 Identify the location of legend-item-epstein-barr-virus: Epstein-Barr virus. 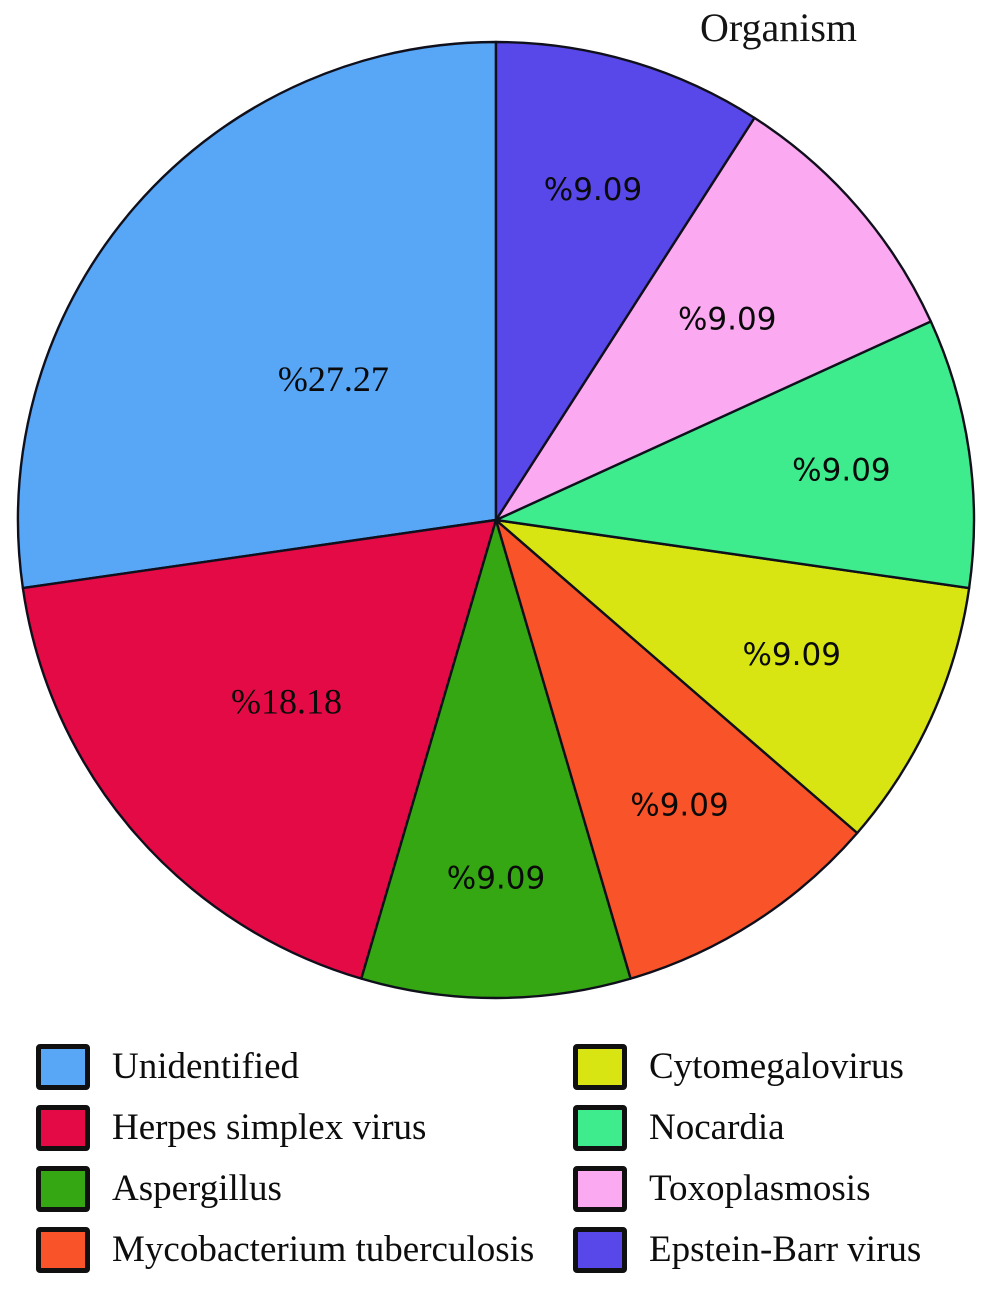
(747, 1249).